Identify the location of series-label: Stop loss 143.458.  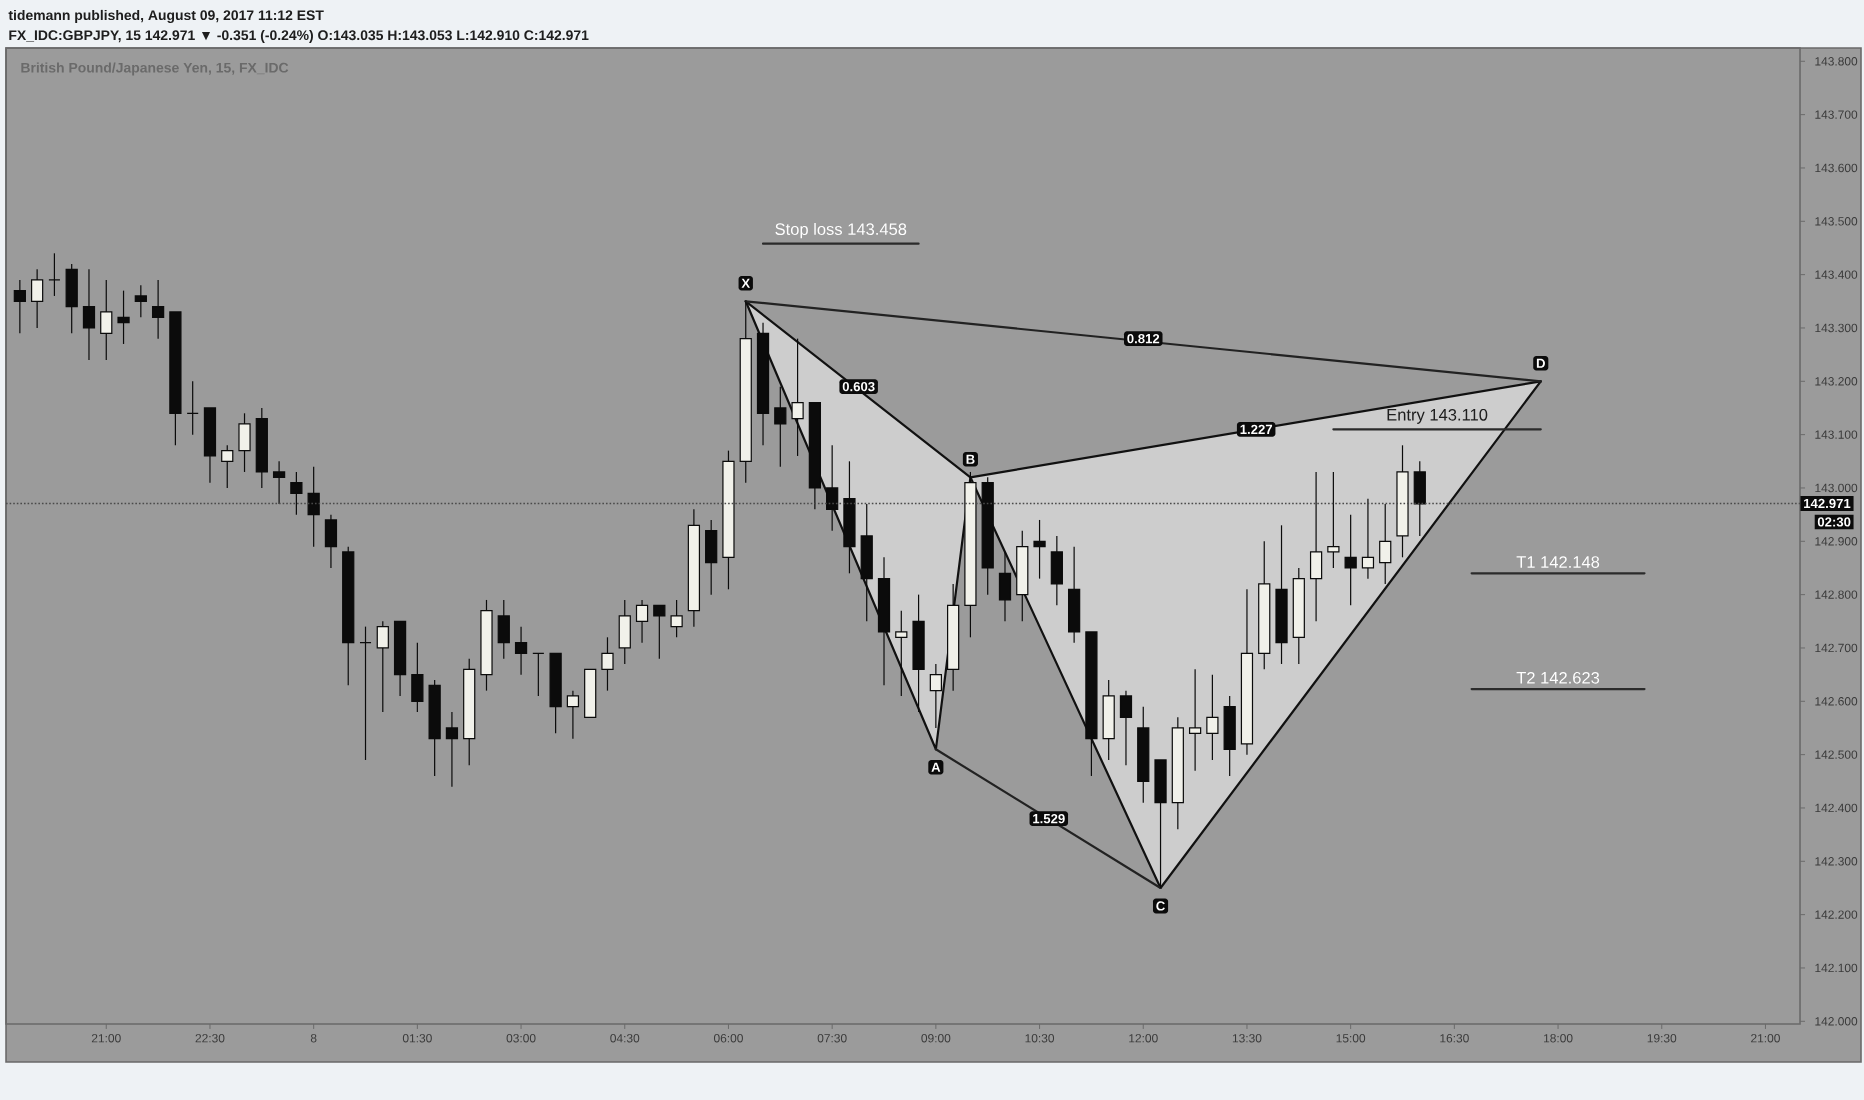
(841, 230).